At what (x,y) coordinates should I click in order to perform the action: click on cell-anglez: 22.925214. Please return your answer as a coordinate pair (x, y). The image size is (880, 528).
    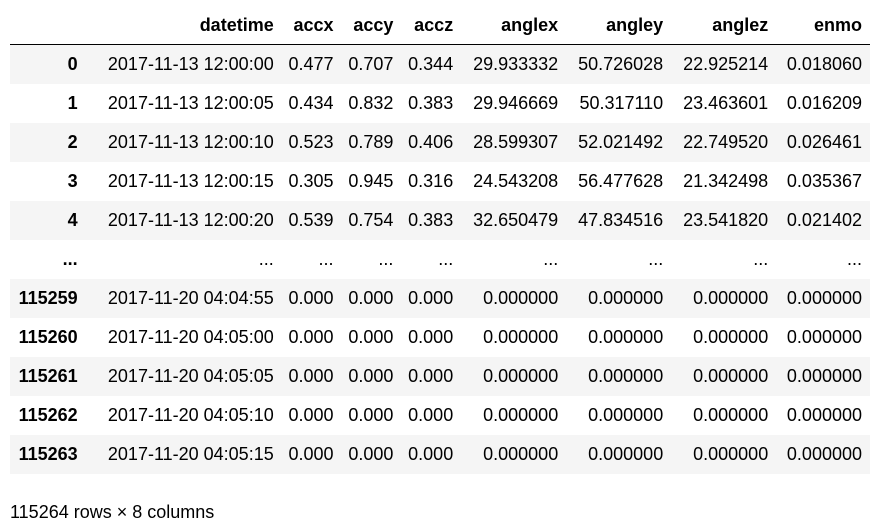
    Looking at the image, I should click on (726, 64).